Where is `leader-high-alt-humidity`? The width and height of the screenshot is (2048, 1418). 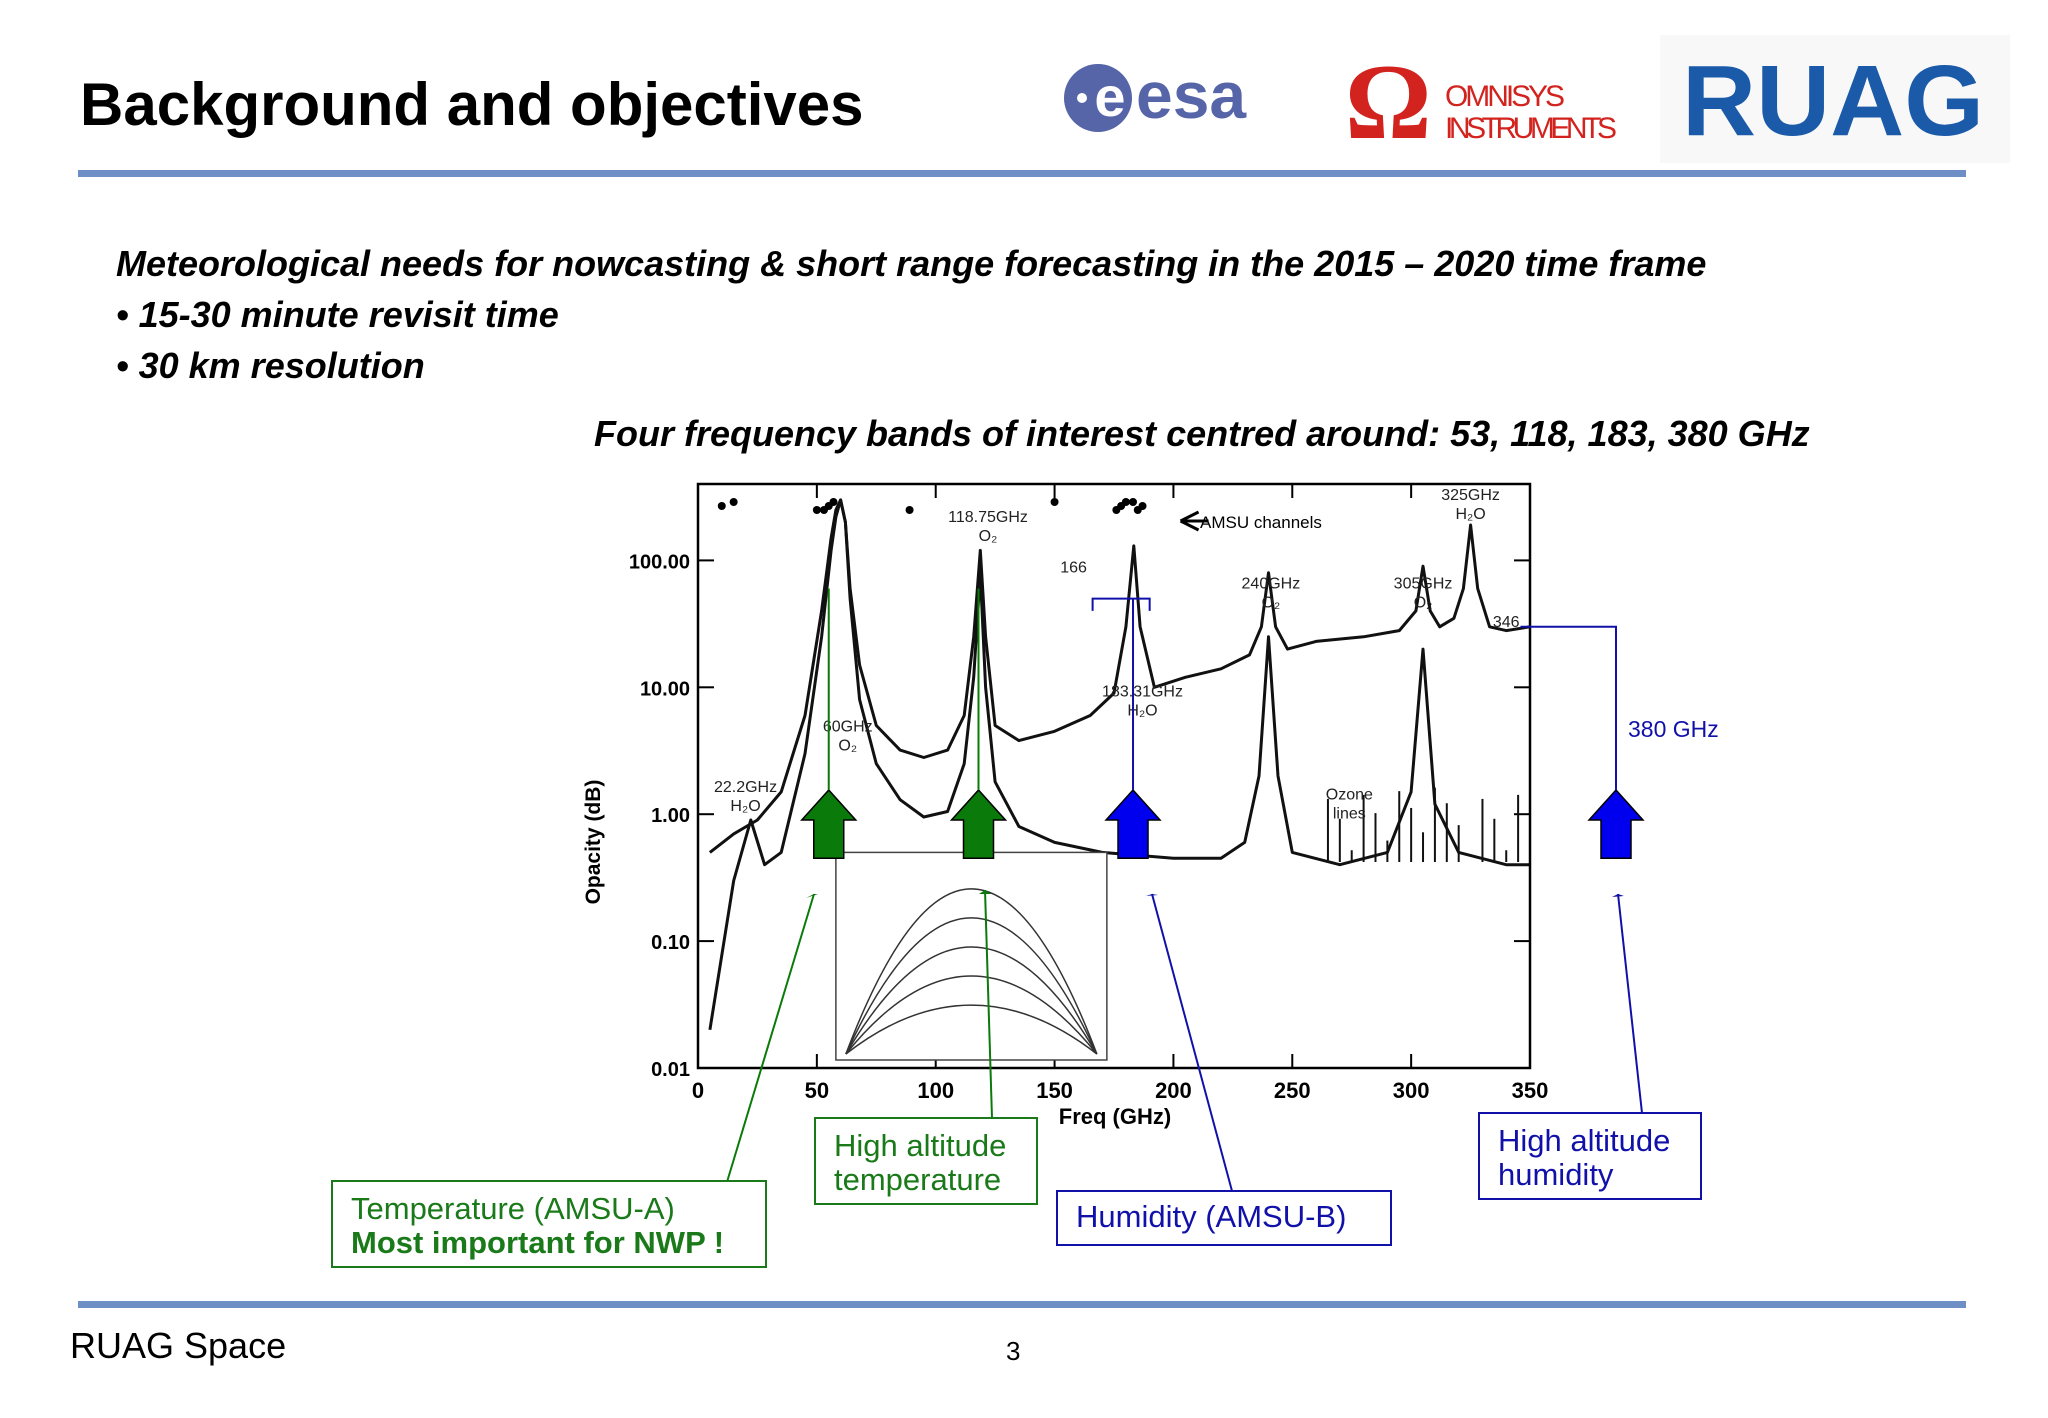
leader-high-alt-humidity is located at coordinates (1630, 1003).